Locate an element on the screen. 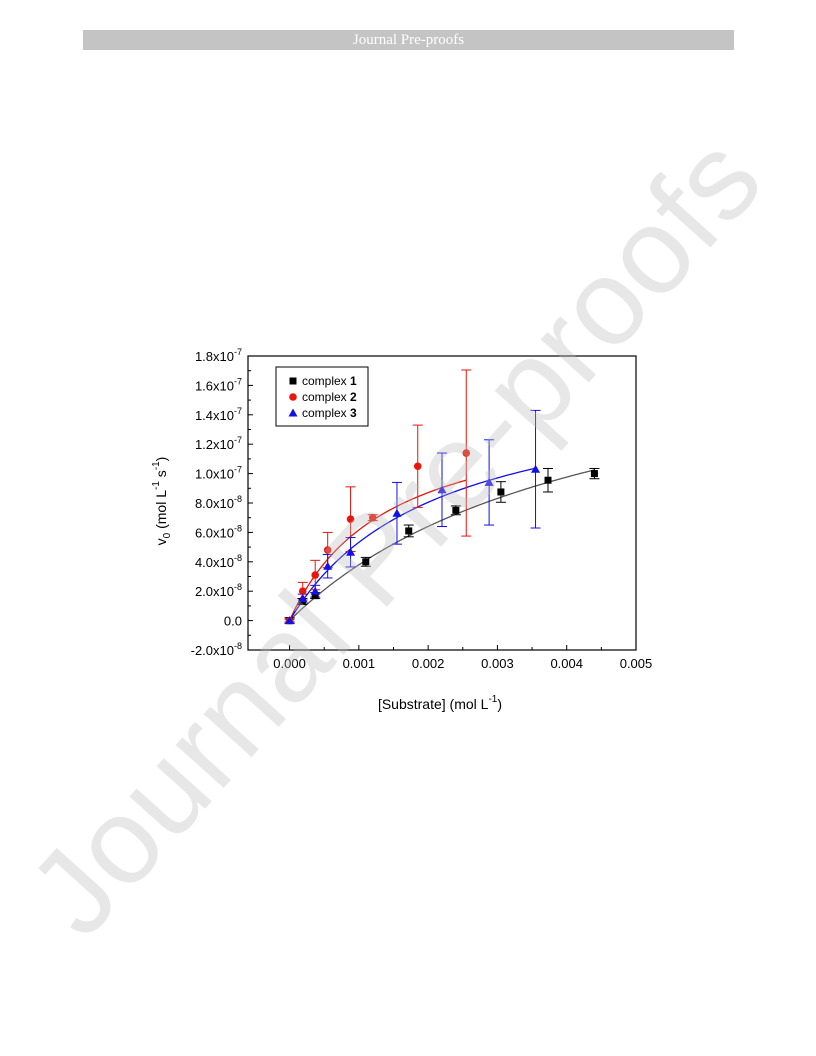 The width and height of the screenshot is (816, 1056). y-axis-title-close: ) is located at coordinates (161, 459).